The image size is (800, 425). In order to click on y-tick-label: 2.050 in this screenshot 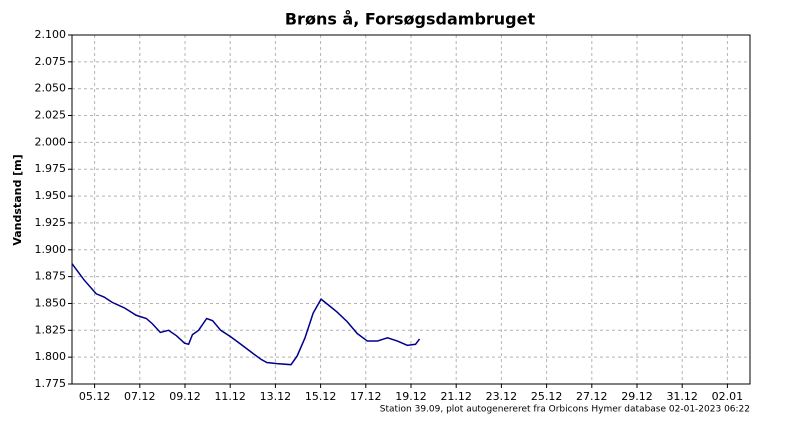, I will do `click(51, 88)`.